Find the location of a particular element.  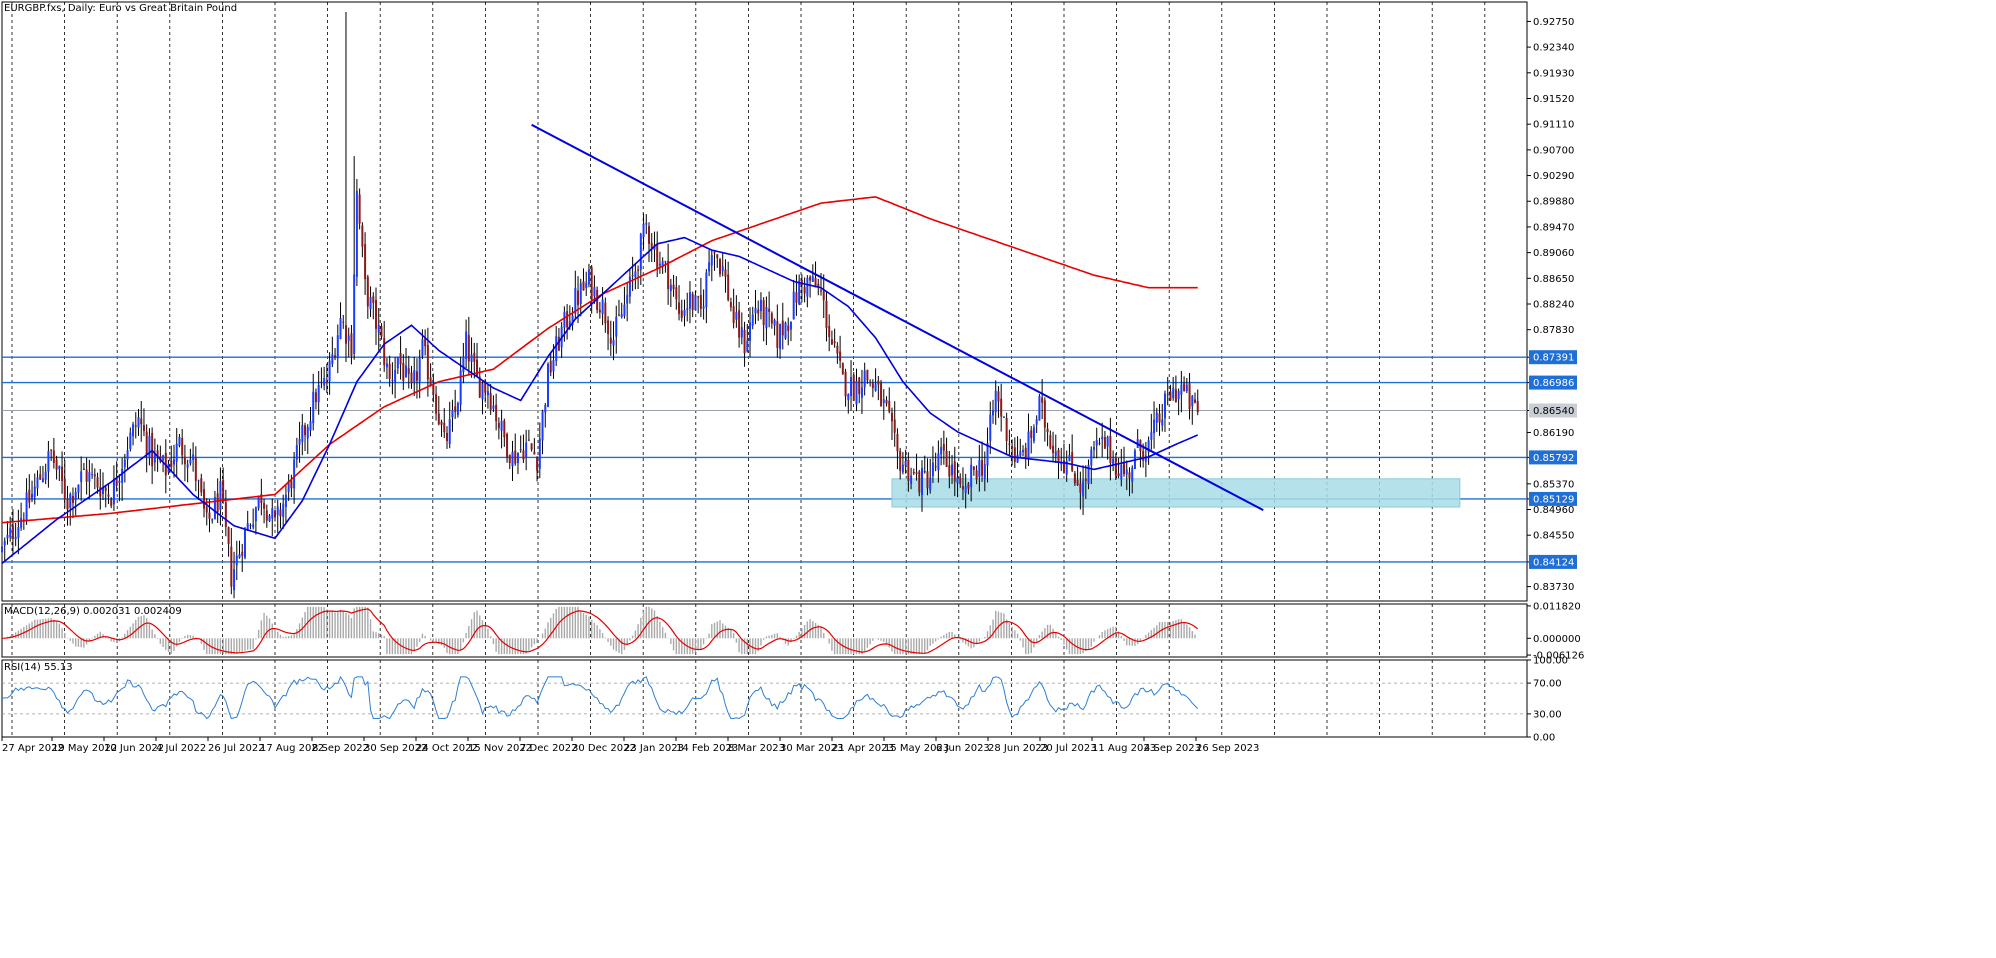

support-zone is located at coordinates (1176, 493).